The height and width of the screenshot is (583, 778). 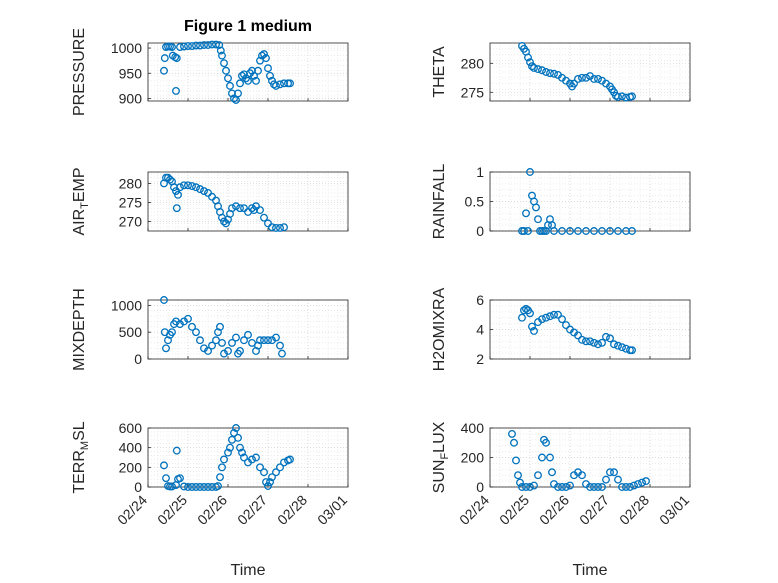 What do you see at coordinates (131, 98) in the screenshot?
I see `y-tick-label: 900` at bounding box center [131, 98].